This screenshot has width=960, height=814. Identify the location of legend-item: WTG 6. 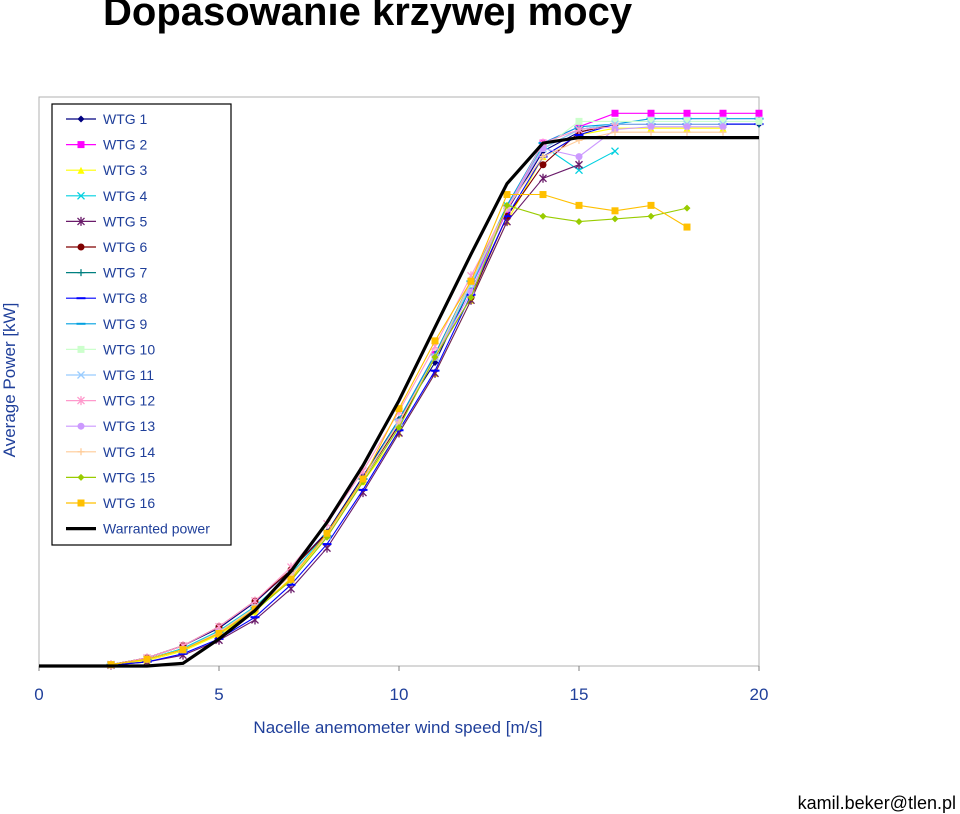
(107, 247).